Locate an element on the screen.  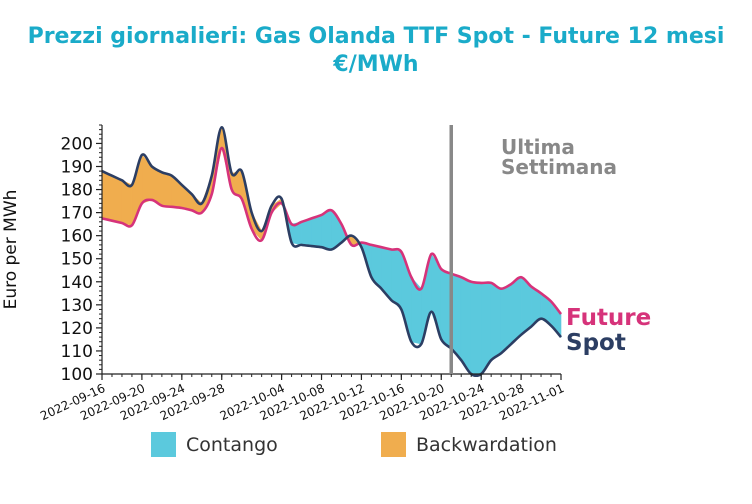
y-tick-label: 160 is located at coordinates (77, 237).